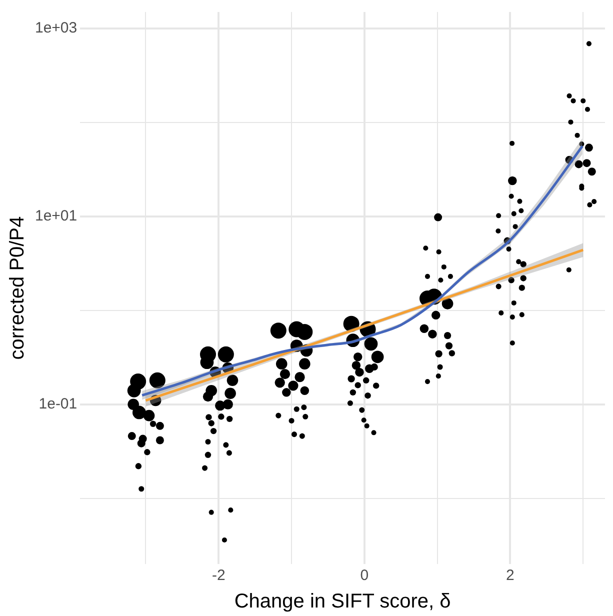  I want to click on x-tick-label: 0, so click(364, 575).